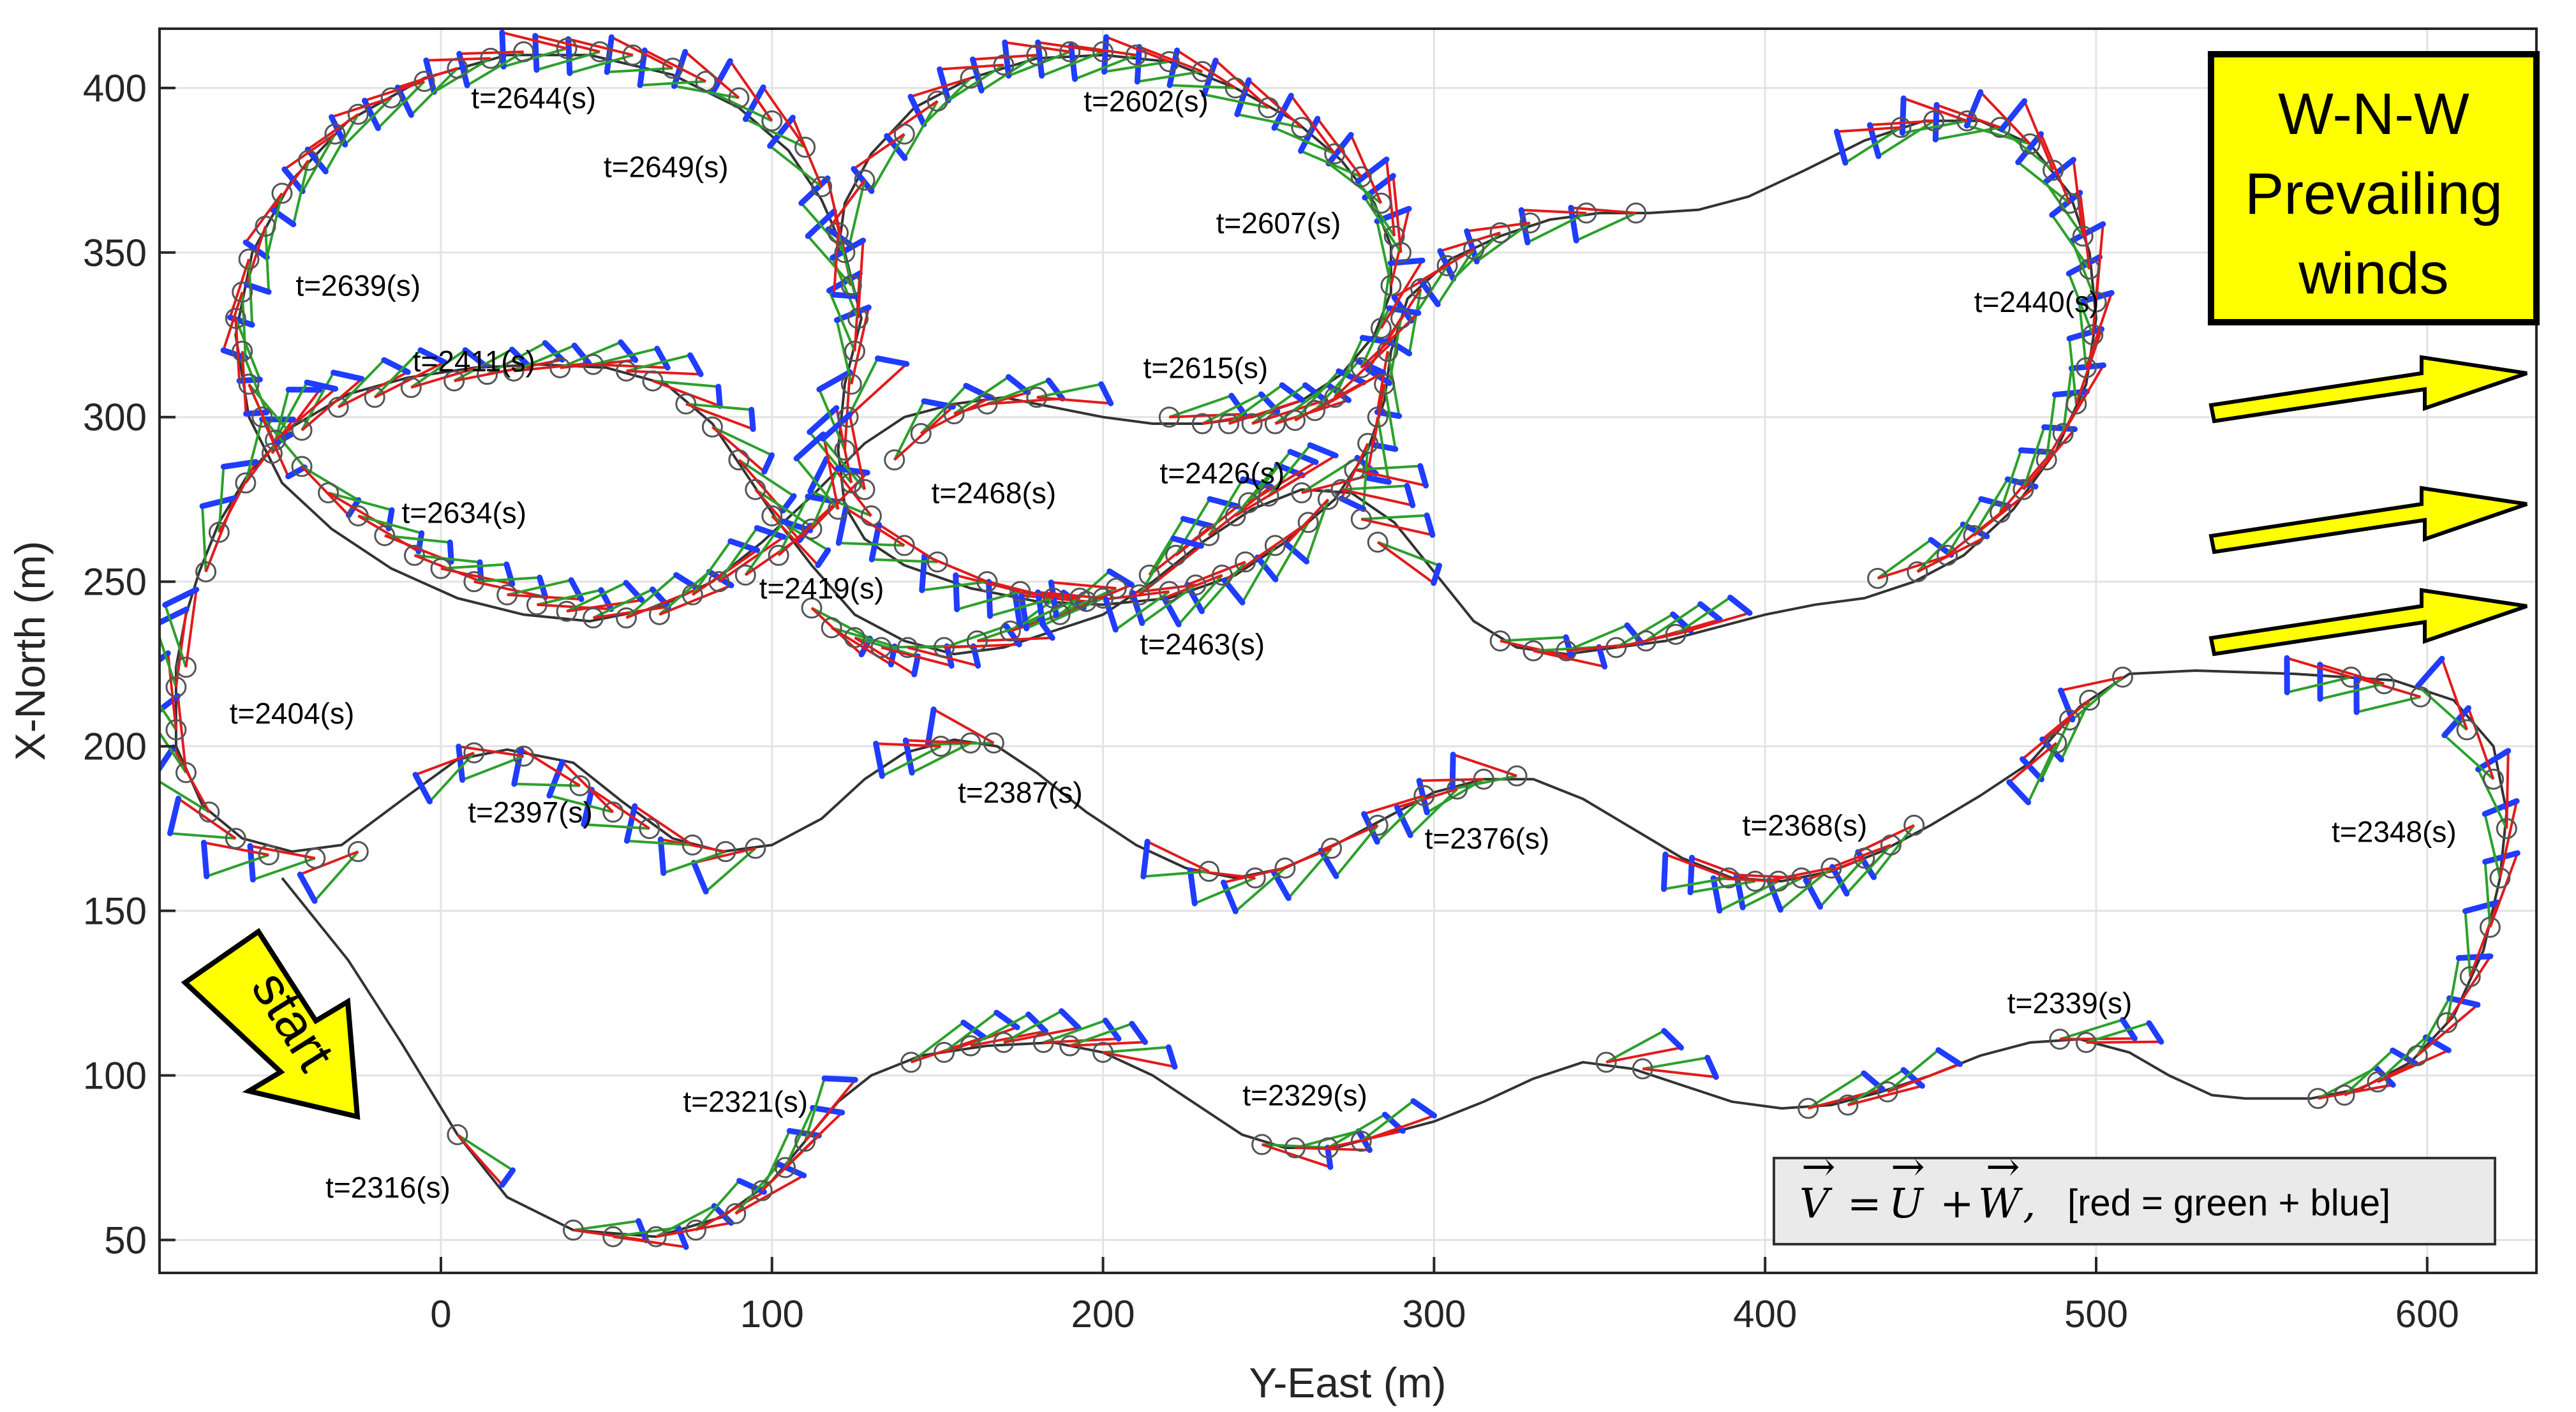 The width and height of the screenshot is (2576, 1412). I want to click on x-tick-label: 0, so click(440, 1314).